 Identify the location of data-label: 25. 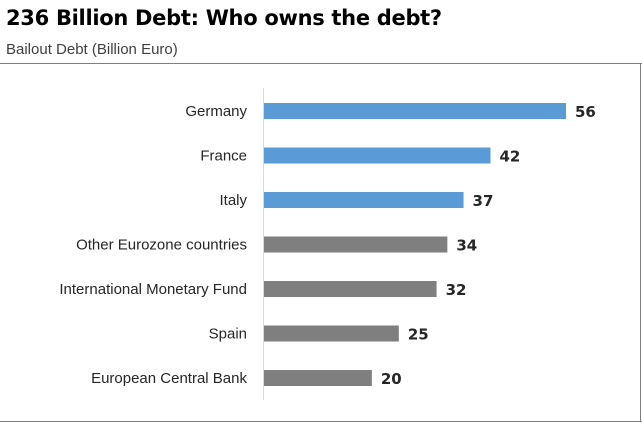
(418, 335).